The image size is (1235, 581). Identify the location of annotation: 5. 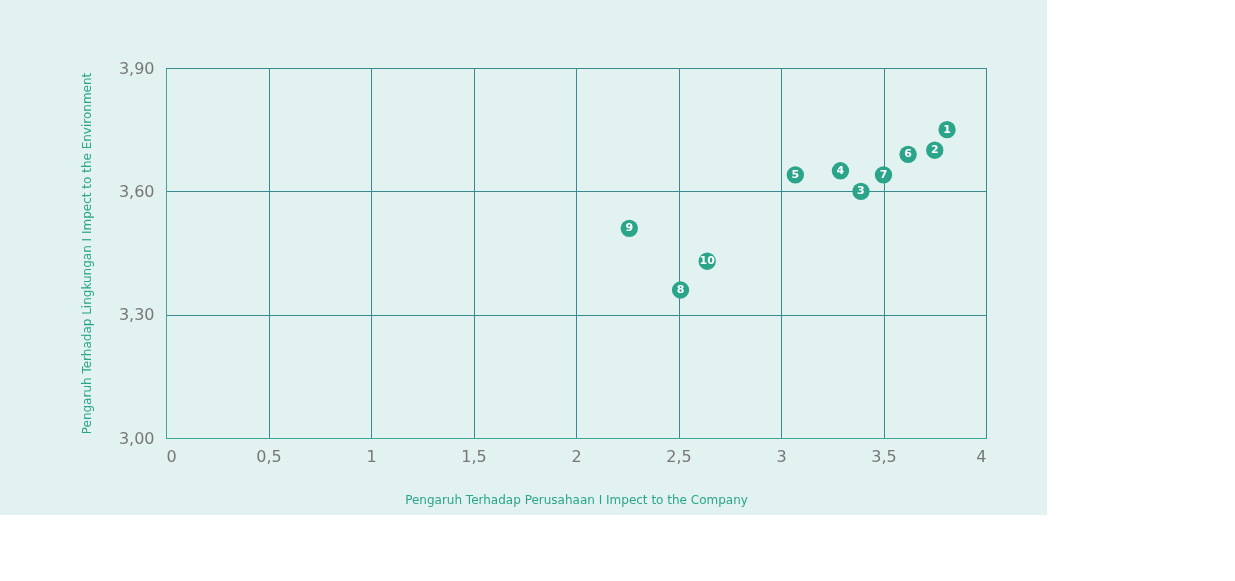
(795, 174).